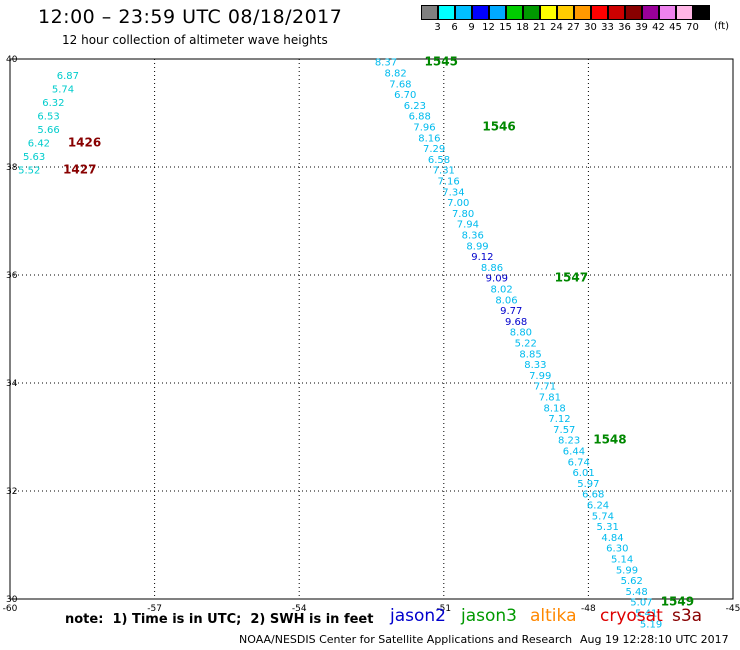  What do you see at coordinates (441, 62) in the screenshot?
I see `pass-time-label: 1545` at bounding box center [441, 62].